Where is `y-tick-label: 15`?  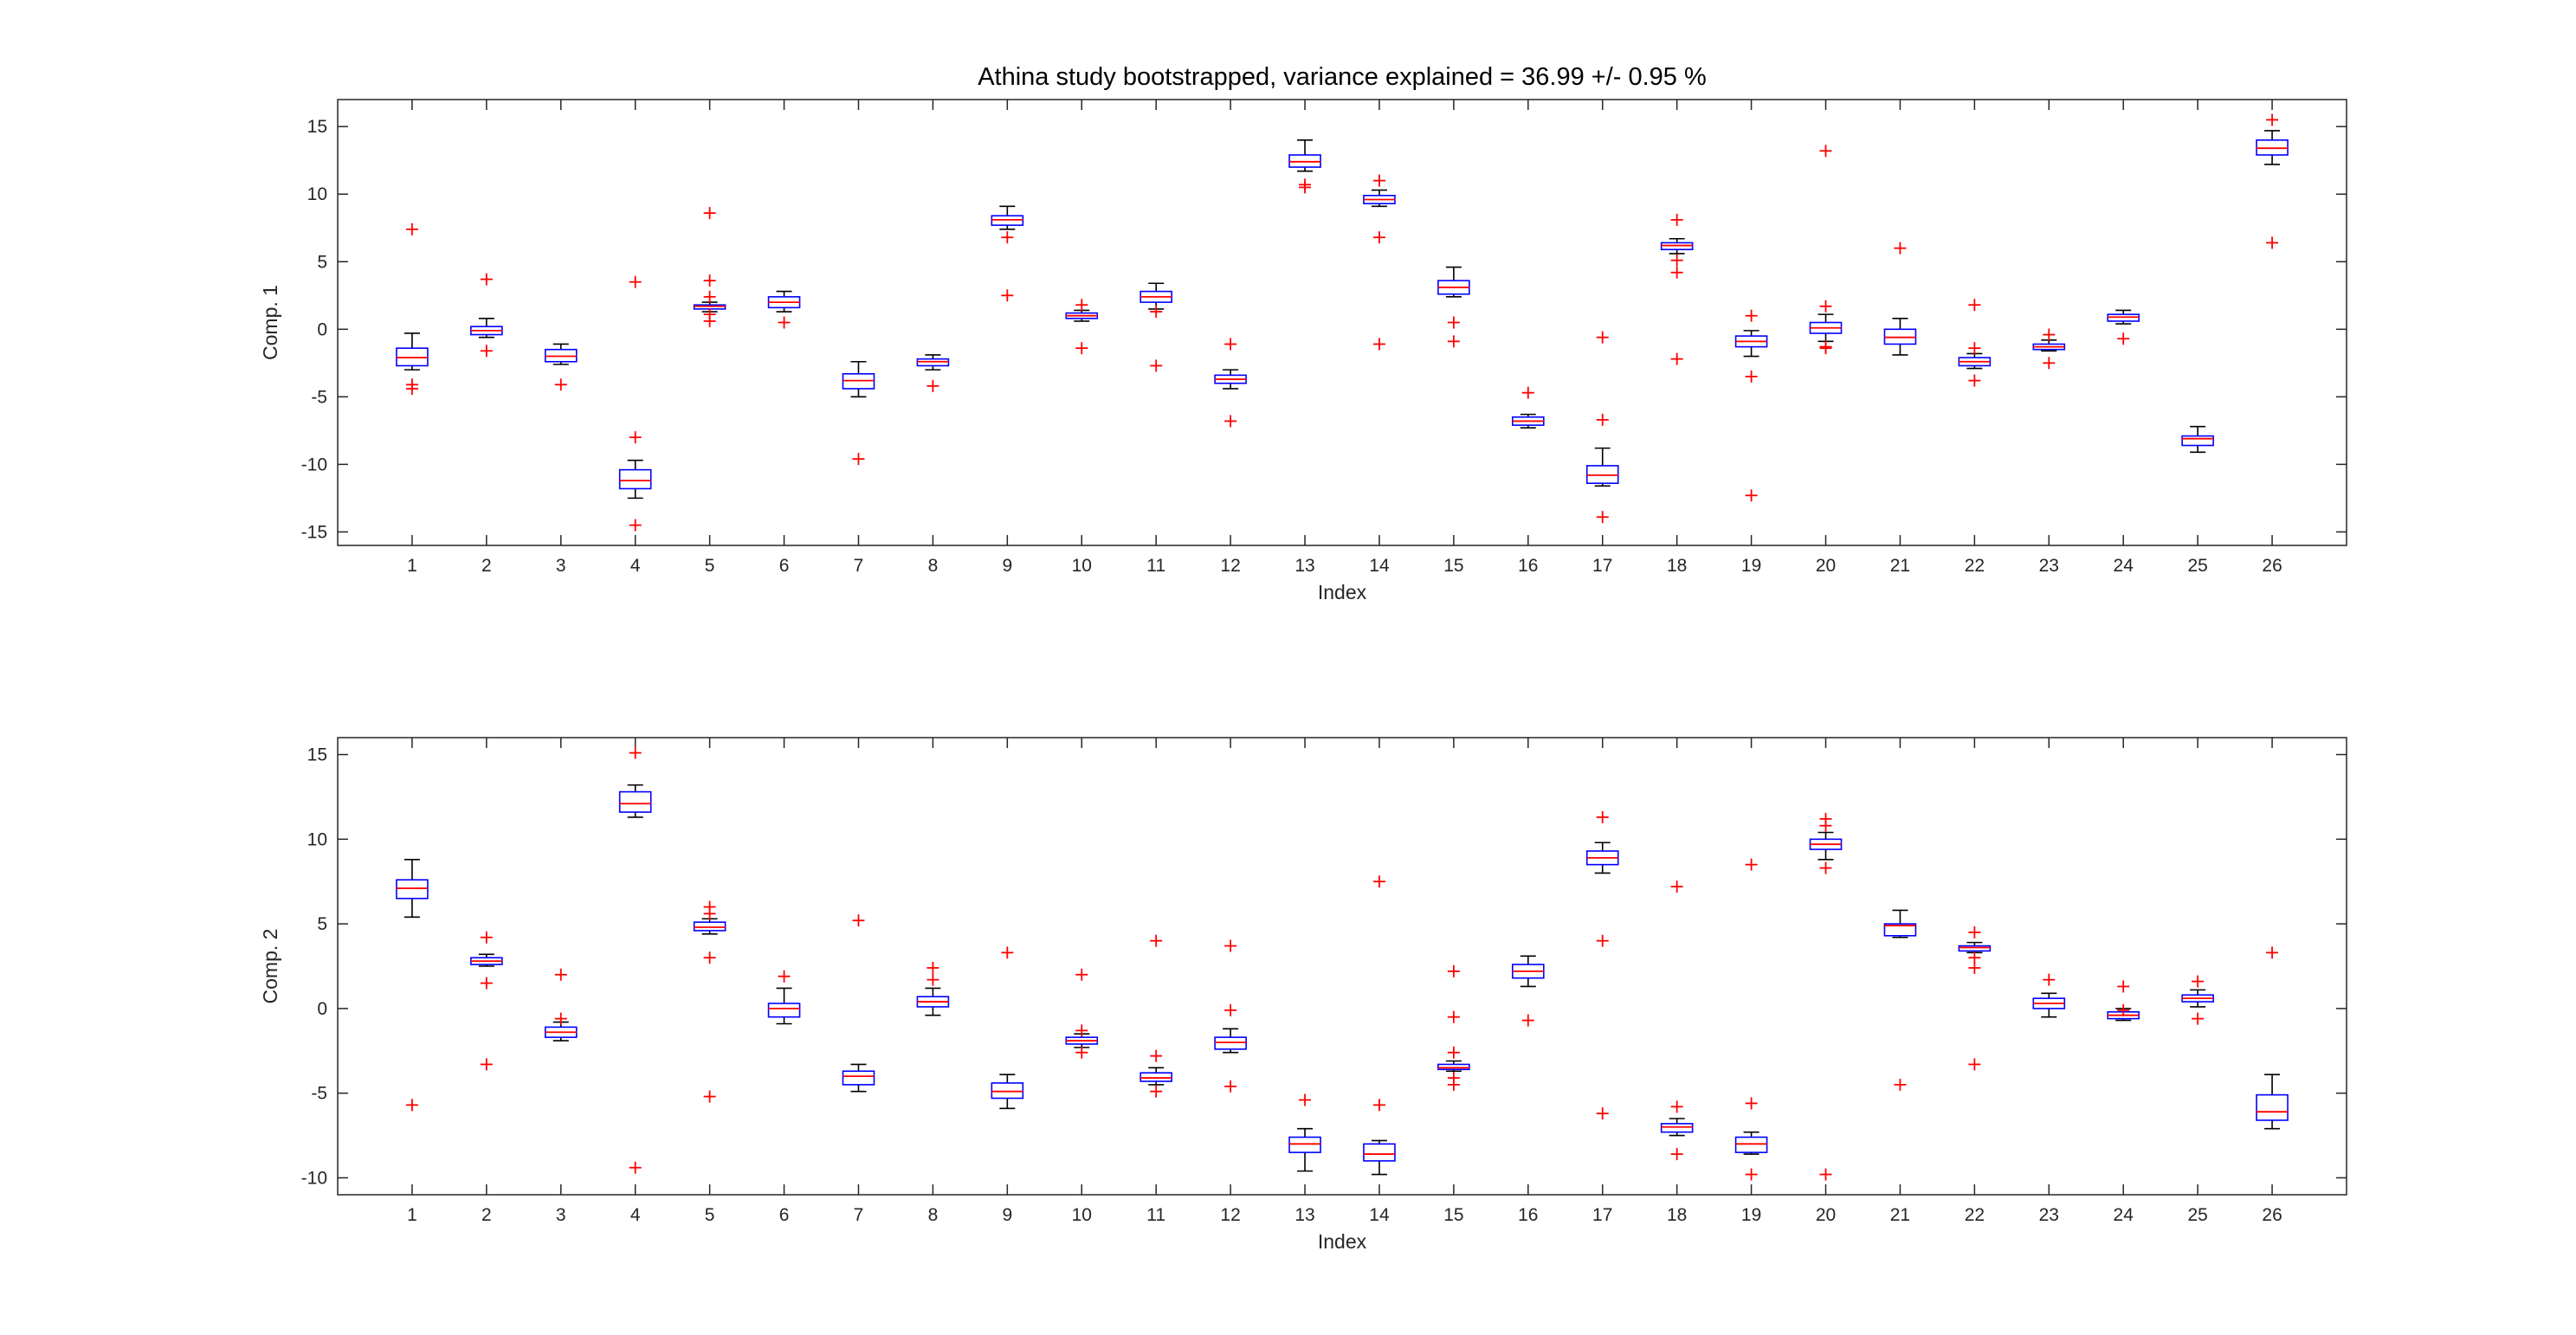
y-tick-label: 15 is located at coordinates (317, 755).